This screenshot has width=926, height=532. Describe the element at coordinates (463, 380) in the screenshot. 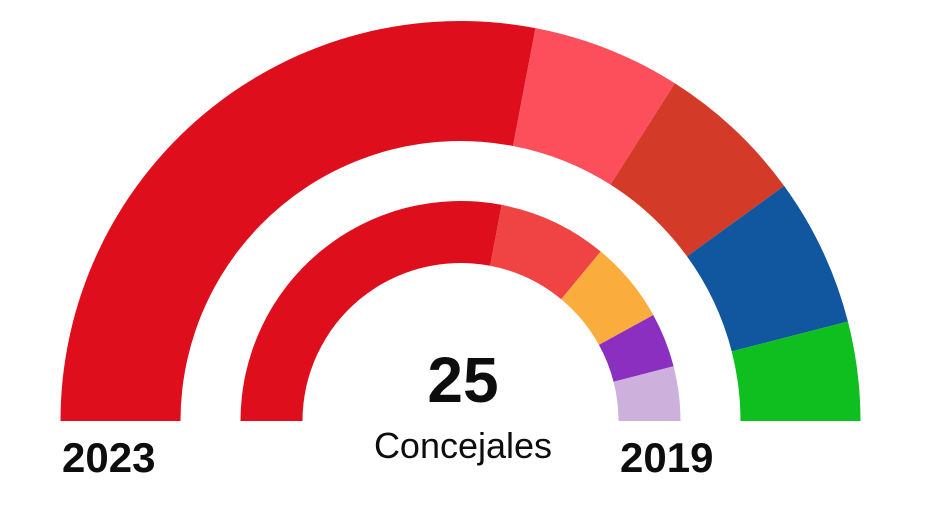

I see `total-seats-value: 25` at that location.